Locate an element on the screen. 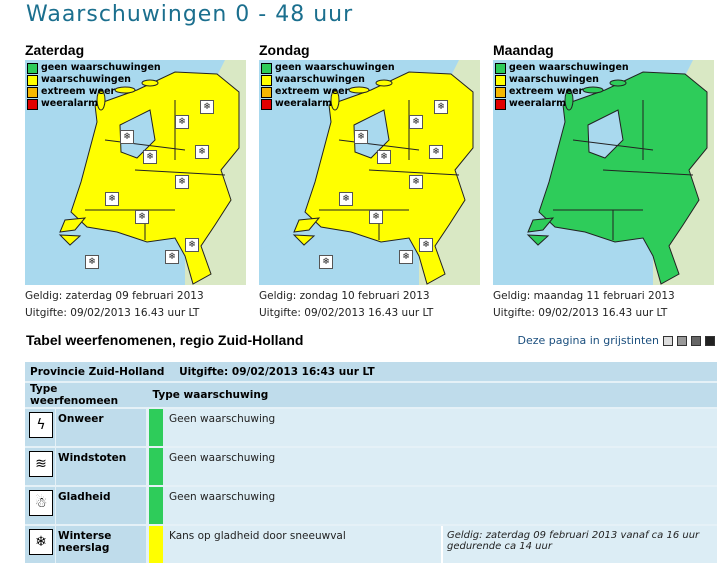  col-header-warning: Type waarschuwing is located at coordinates (432, 394).